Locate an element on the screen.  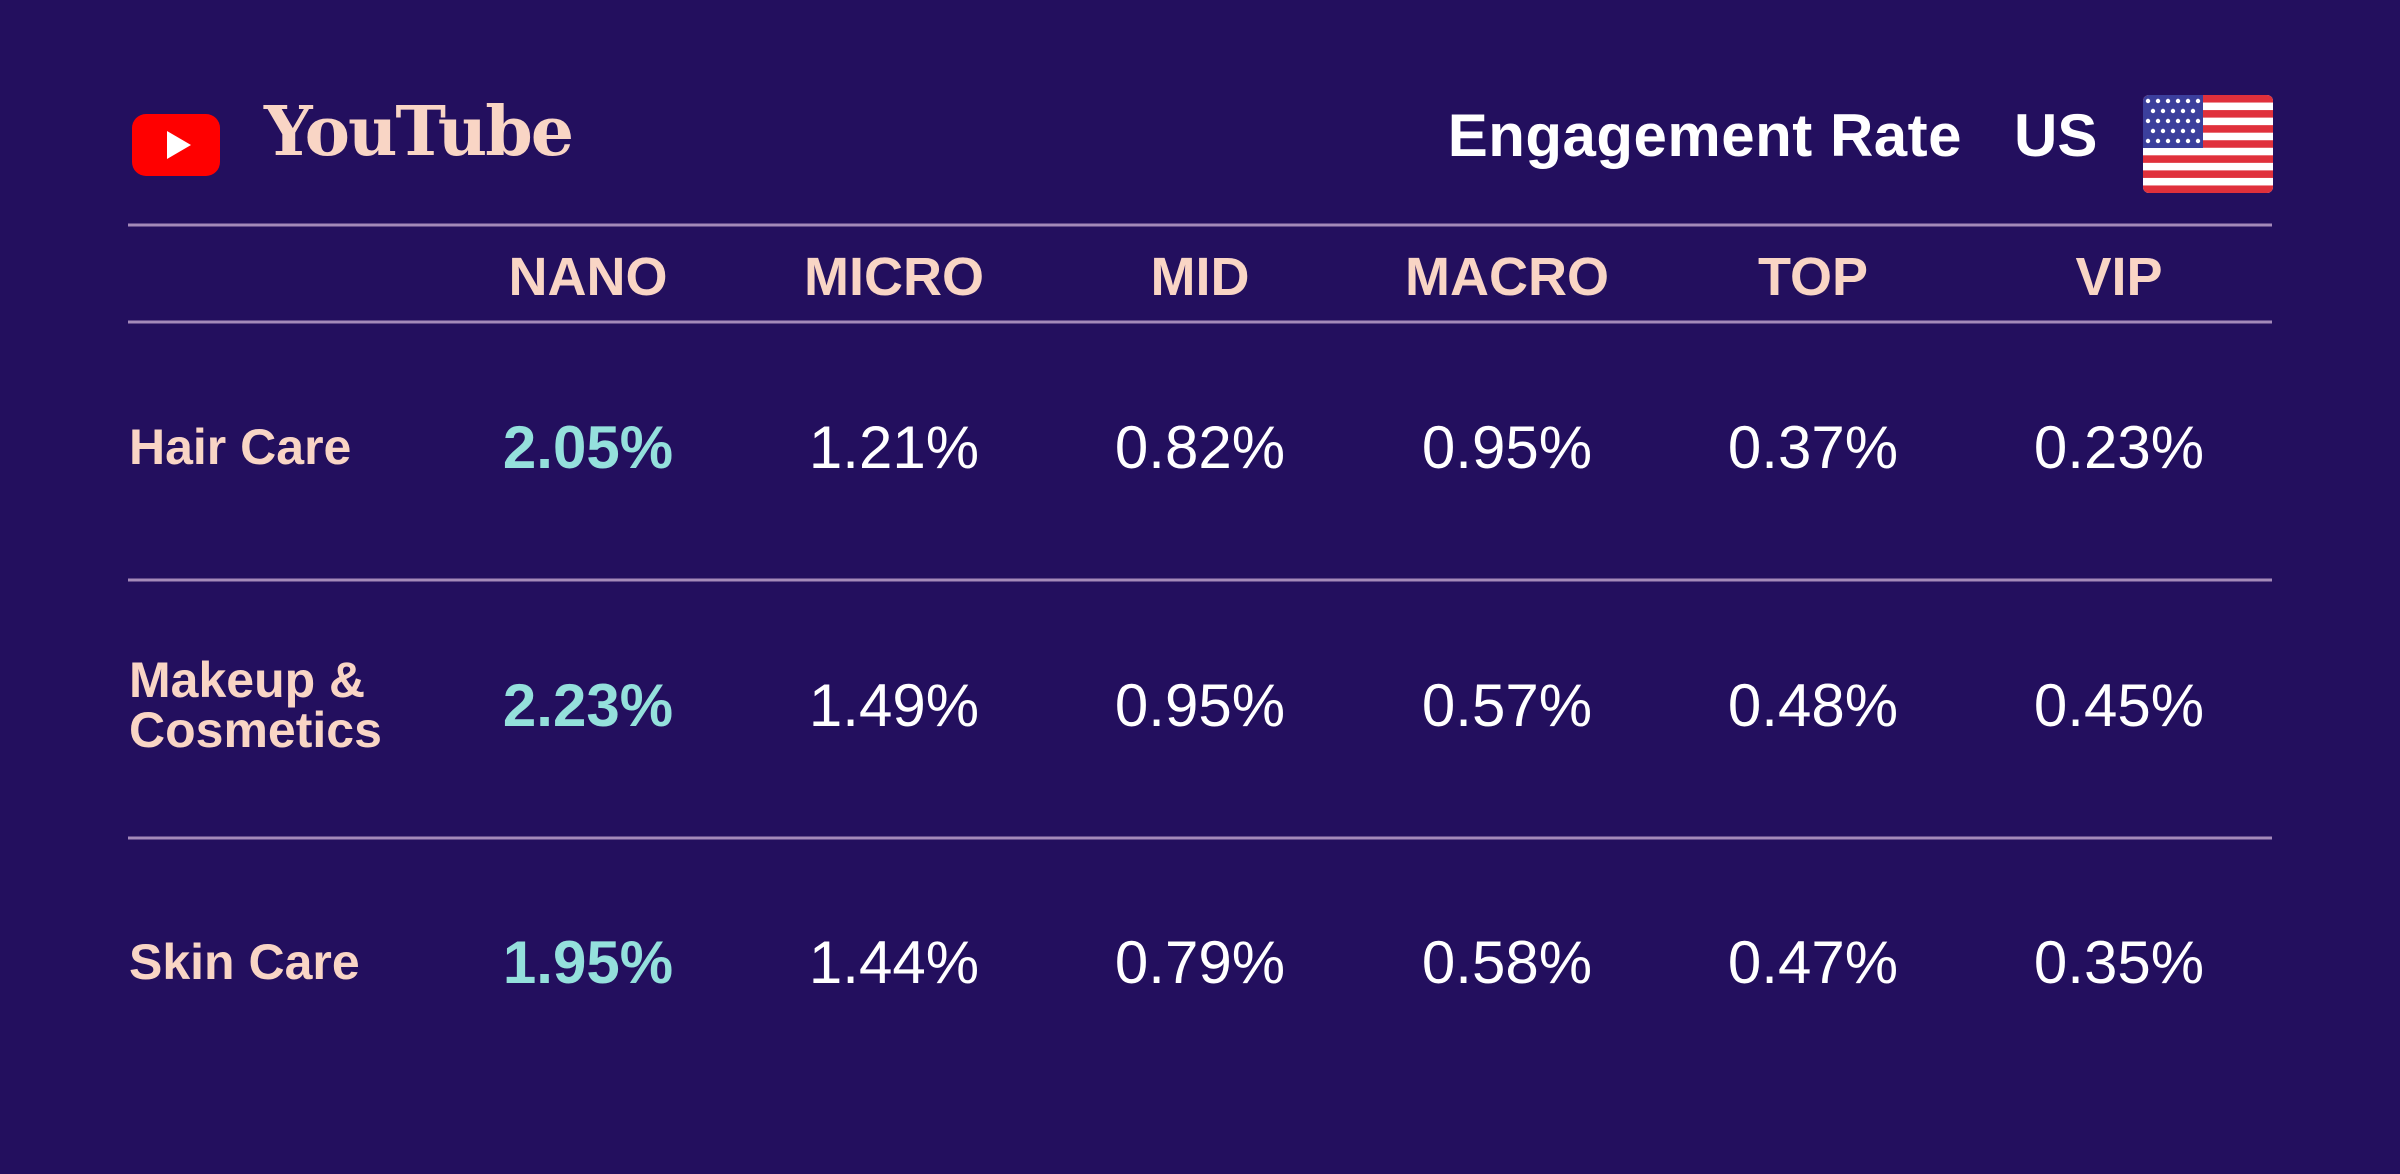
value-cell-micro: 1.21% is located at coordinates (894, 447).